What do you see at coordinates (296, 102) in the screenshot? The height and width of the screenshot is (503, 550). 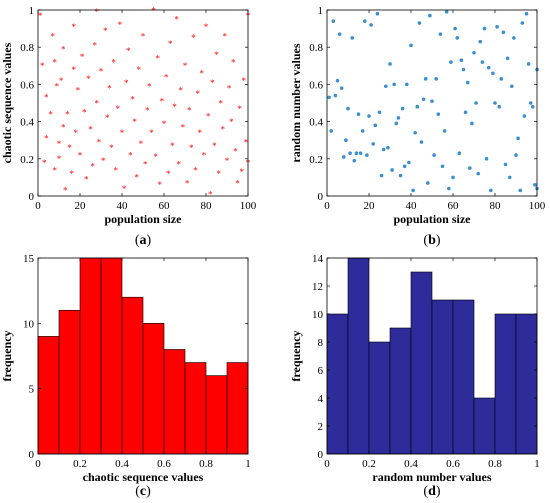 I see `y-axis-label: random number values` at bounding box center [296, 102].